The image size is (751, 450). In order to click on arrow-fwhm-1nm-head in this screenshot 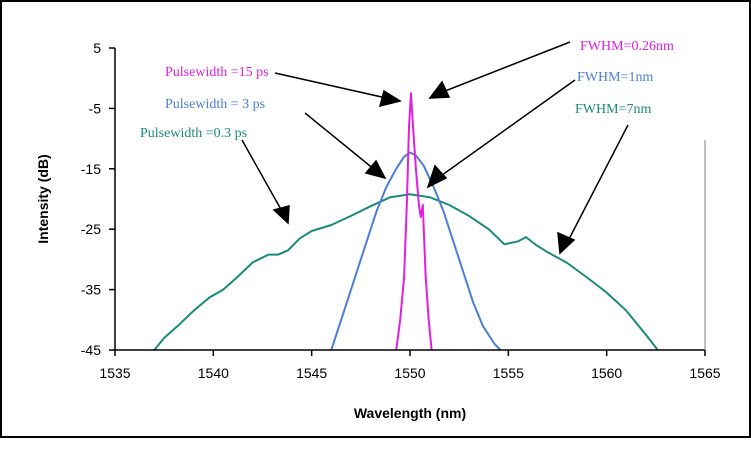, I will do `click(437, 176)`.